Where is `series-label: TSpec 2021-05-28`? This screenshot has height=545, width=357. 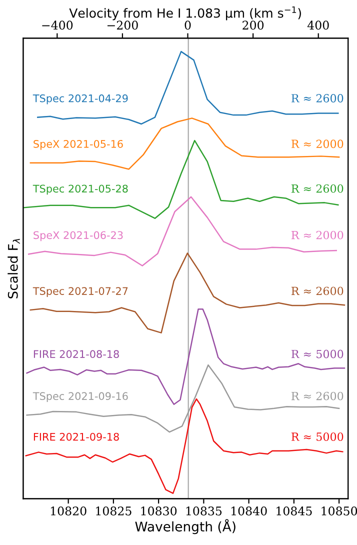 series-label: TSpec 2021-05-28 is located at coordinates (80, 189).